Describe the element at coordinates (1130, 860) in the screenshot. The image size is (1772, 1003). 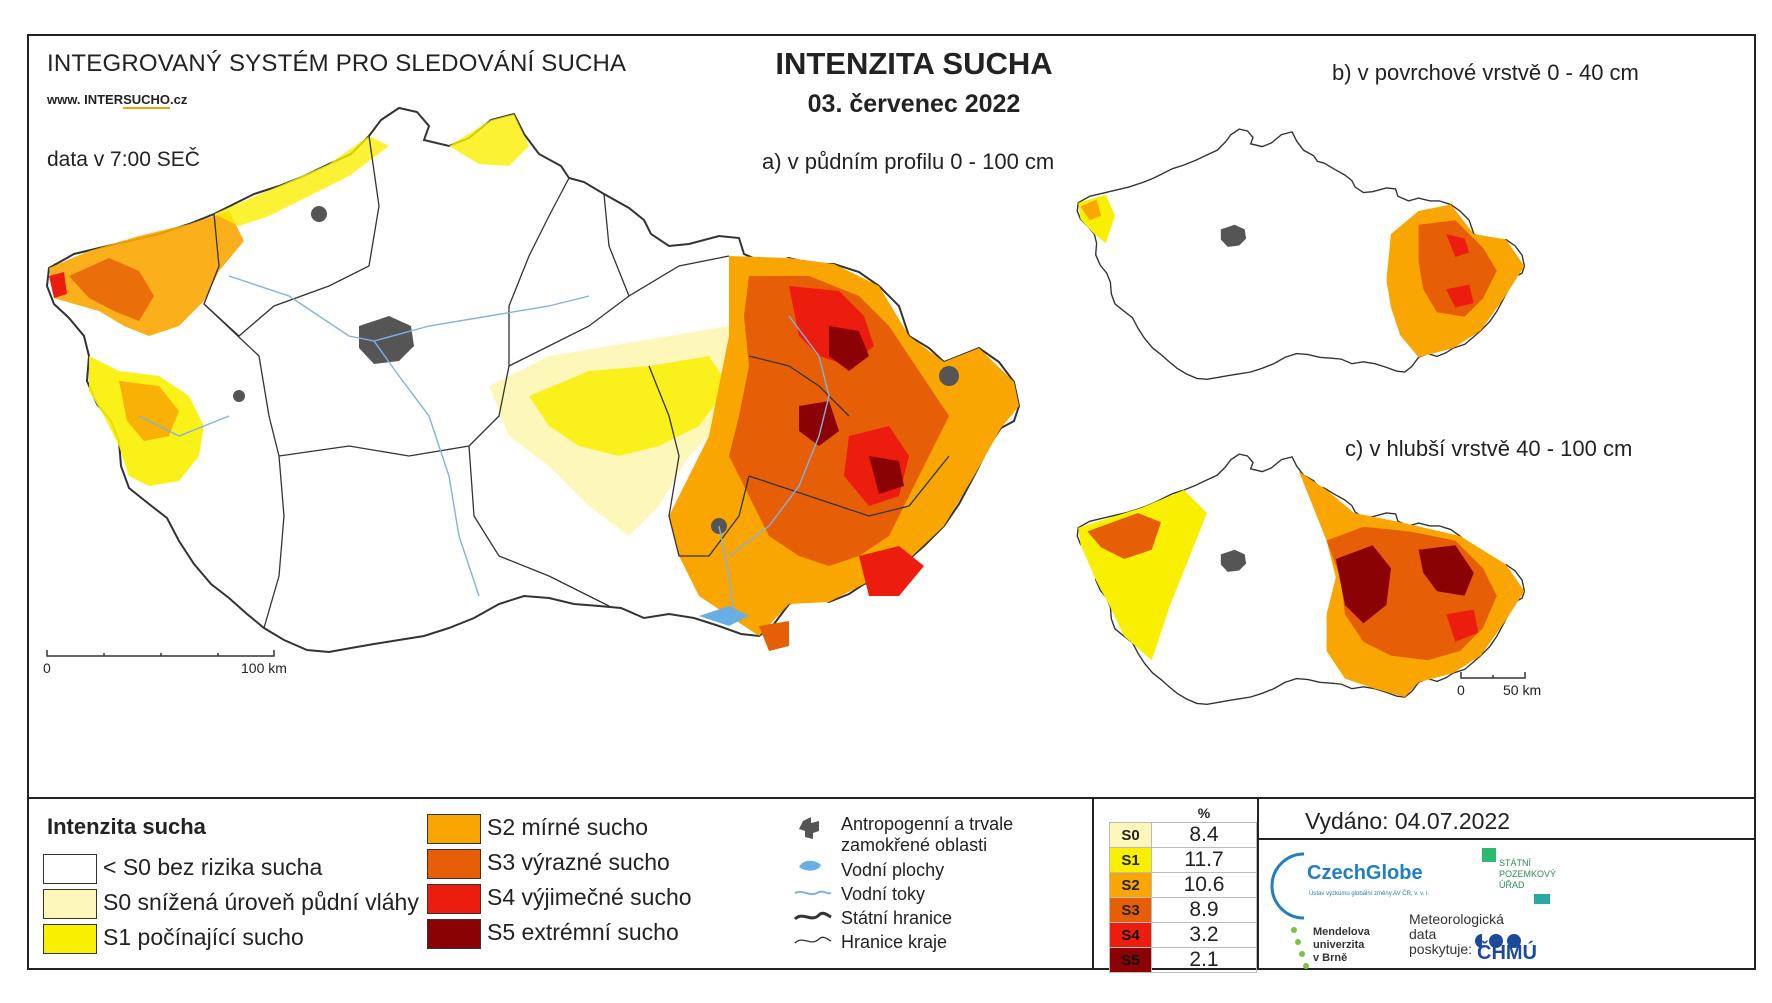
I see `stats-key: S1` at that location.